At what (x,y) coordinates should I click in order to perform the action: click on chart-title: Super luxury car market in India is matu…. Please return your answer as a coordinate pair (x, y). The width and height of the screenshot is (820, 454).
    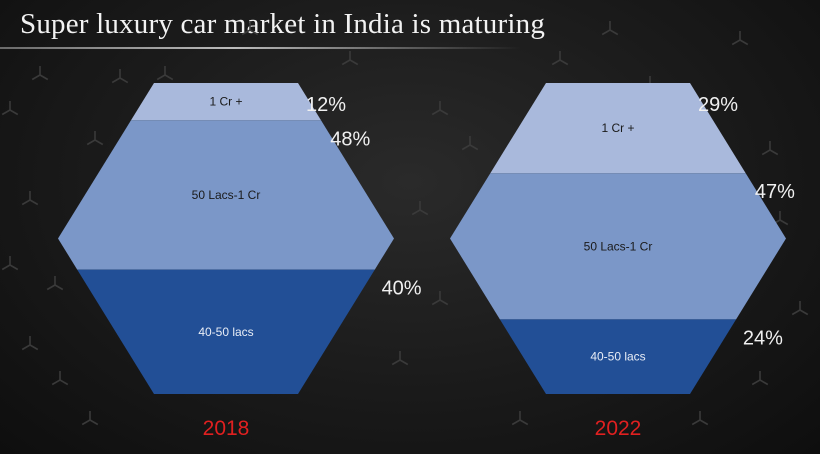
    Looking at the image, I should click on (283, 24).